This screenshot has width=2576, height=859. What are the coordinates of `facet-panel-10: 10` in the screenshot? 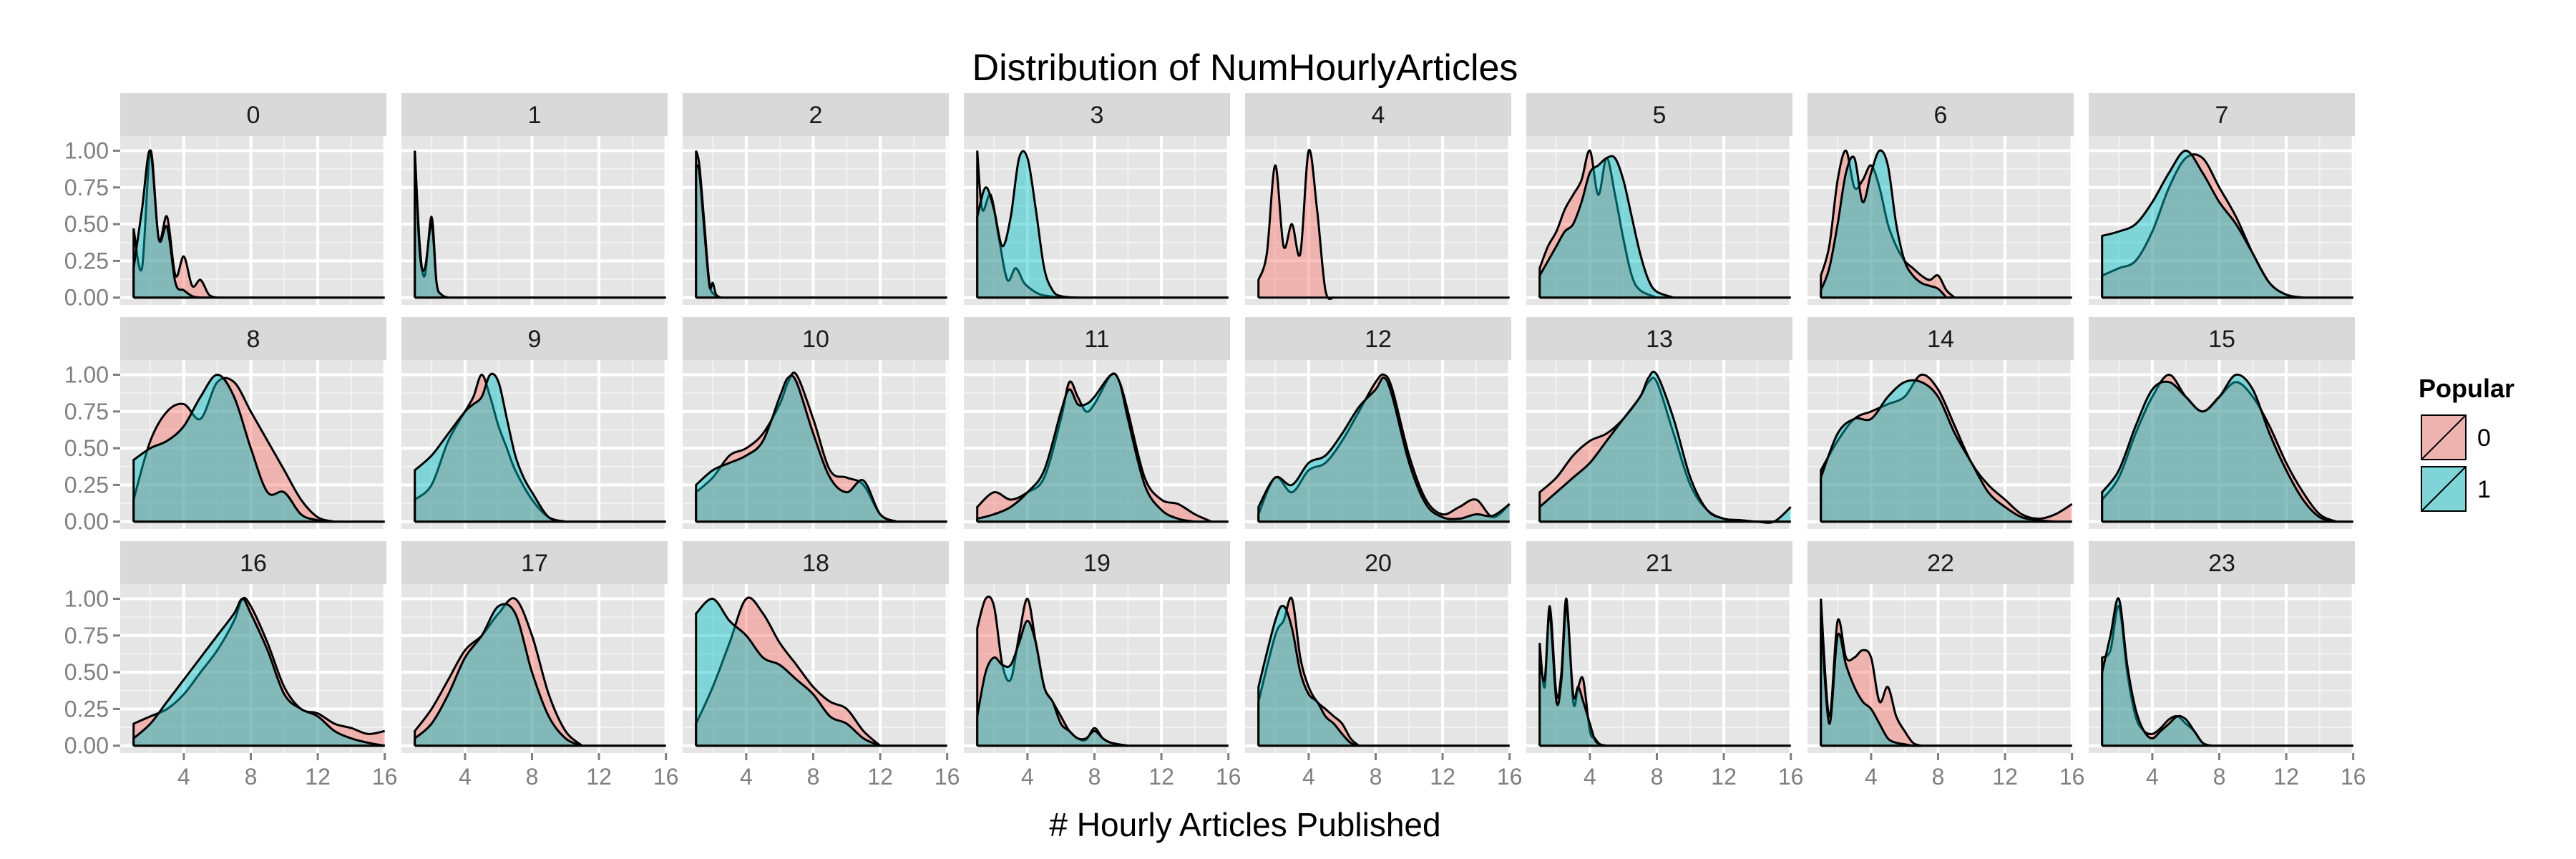 It's located at (816, 423).